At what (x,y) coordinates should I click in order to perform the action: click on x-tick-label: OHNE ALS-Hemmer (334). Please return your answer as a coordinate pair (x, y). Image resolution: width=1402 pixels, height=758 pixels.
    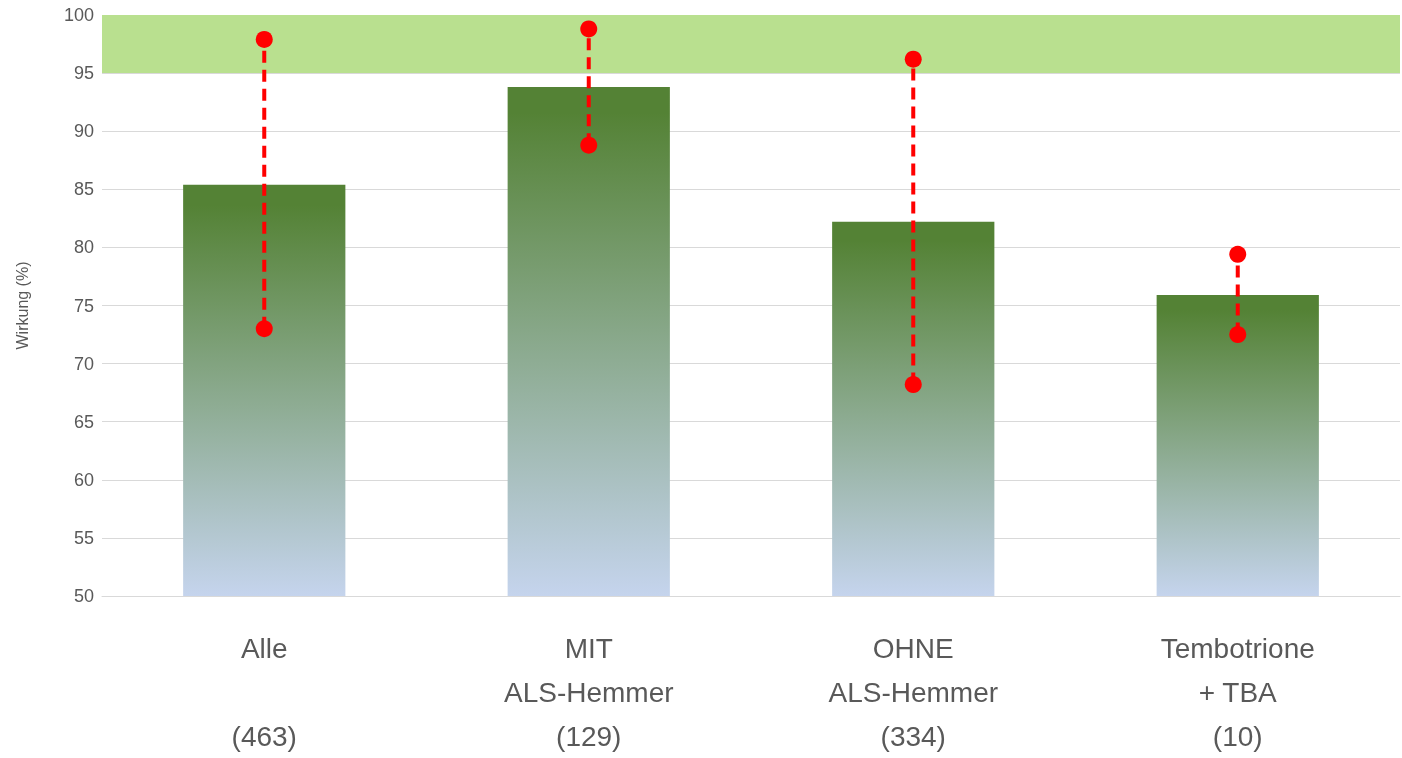
    Looking at the image, I should click on (913, 692).